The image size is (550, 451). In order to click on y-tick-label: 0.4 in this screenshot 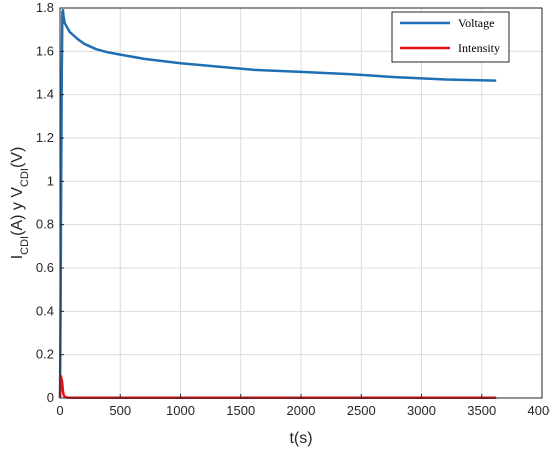, I will do `click(45, 310)`.